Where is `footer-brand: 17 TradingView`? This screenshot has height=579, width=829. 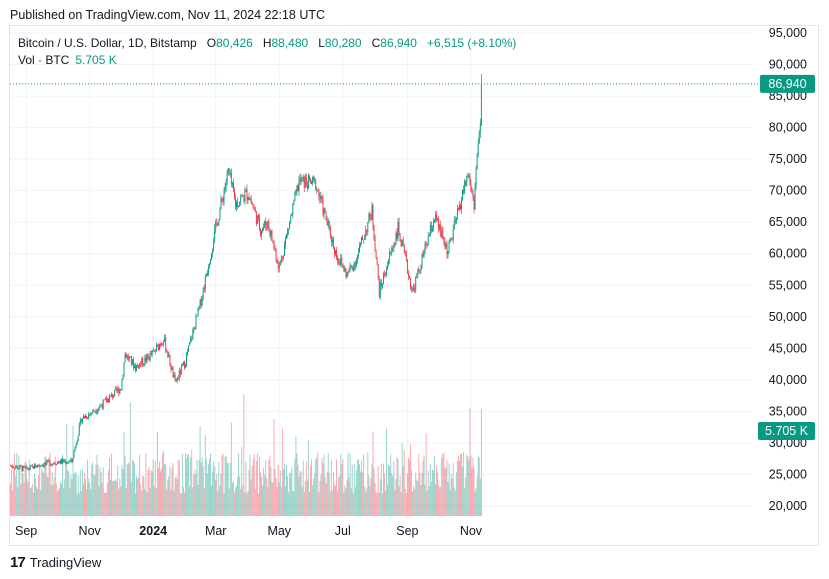 footer-brand: 17 TradingView is located at coordinates (55, 562).